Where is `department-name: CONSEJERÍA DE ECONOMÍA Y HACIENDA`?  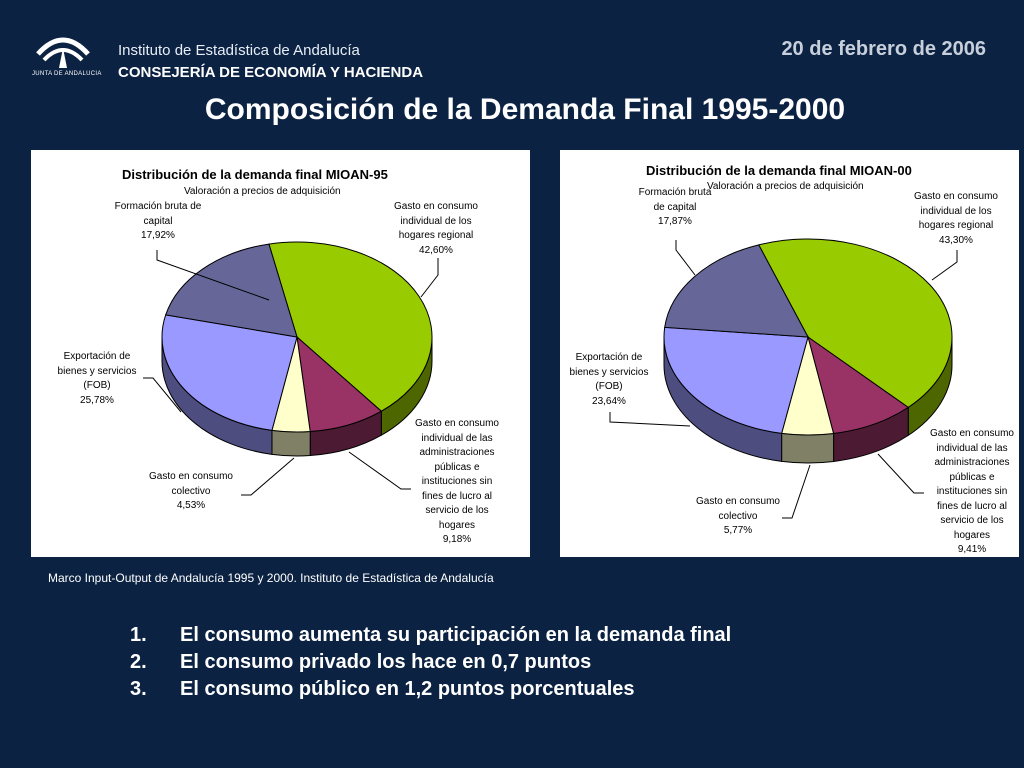
department-name: CONSEJERÍA DE ECONOMÍA Y HACIENDA is located at coordinates (271, 72).